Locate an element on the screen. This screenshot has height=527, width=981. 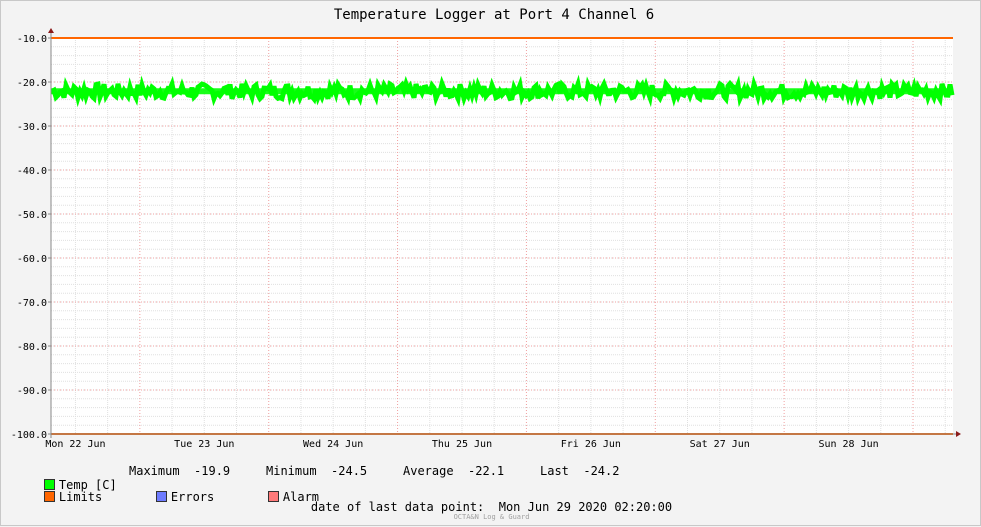
y-tick-label: -20.0 is located at coordinates (32, 83).